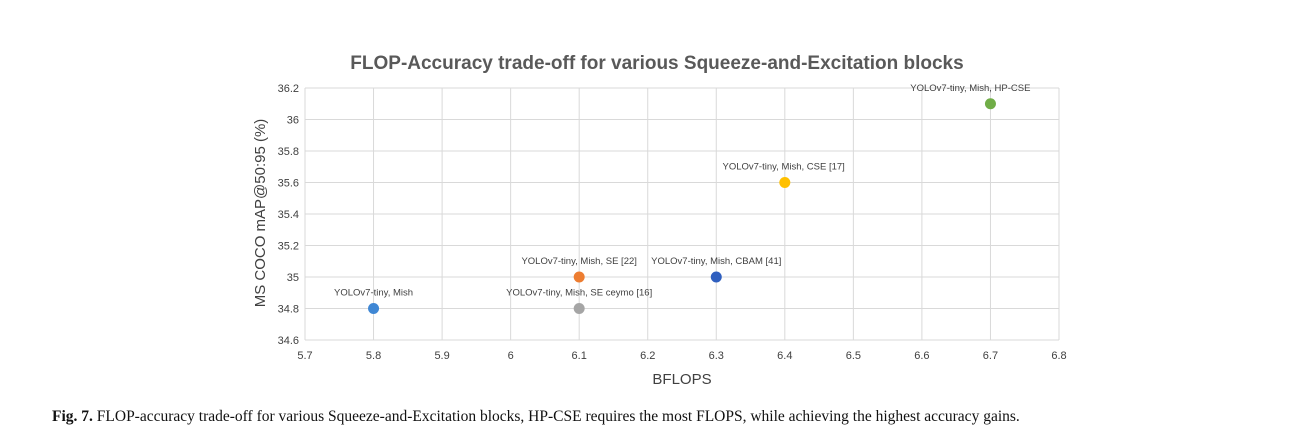 The height and width of the screenshot is (442, 1298). I want to click on y-axis-ticks: 34.6 34.8 35 35.2 35.4 35.6 35.8 36 36.2, so click(288, 215).